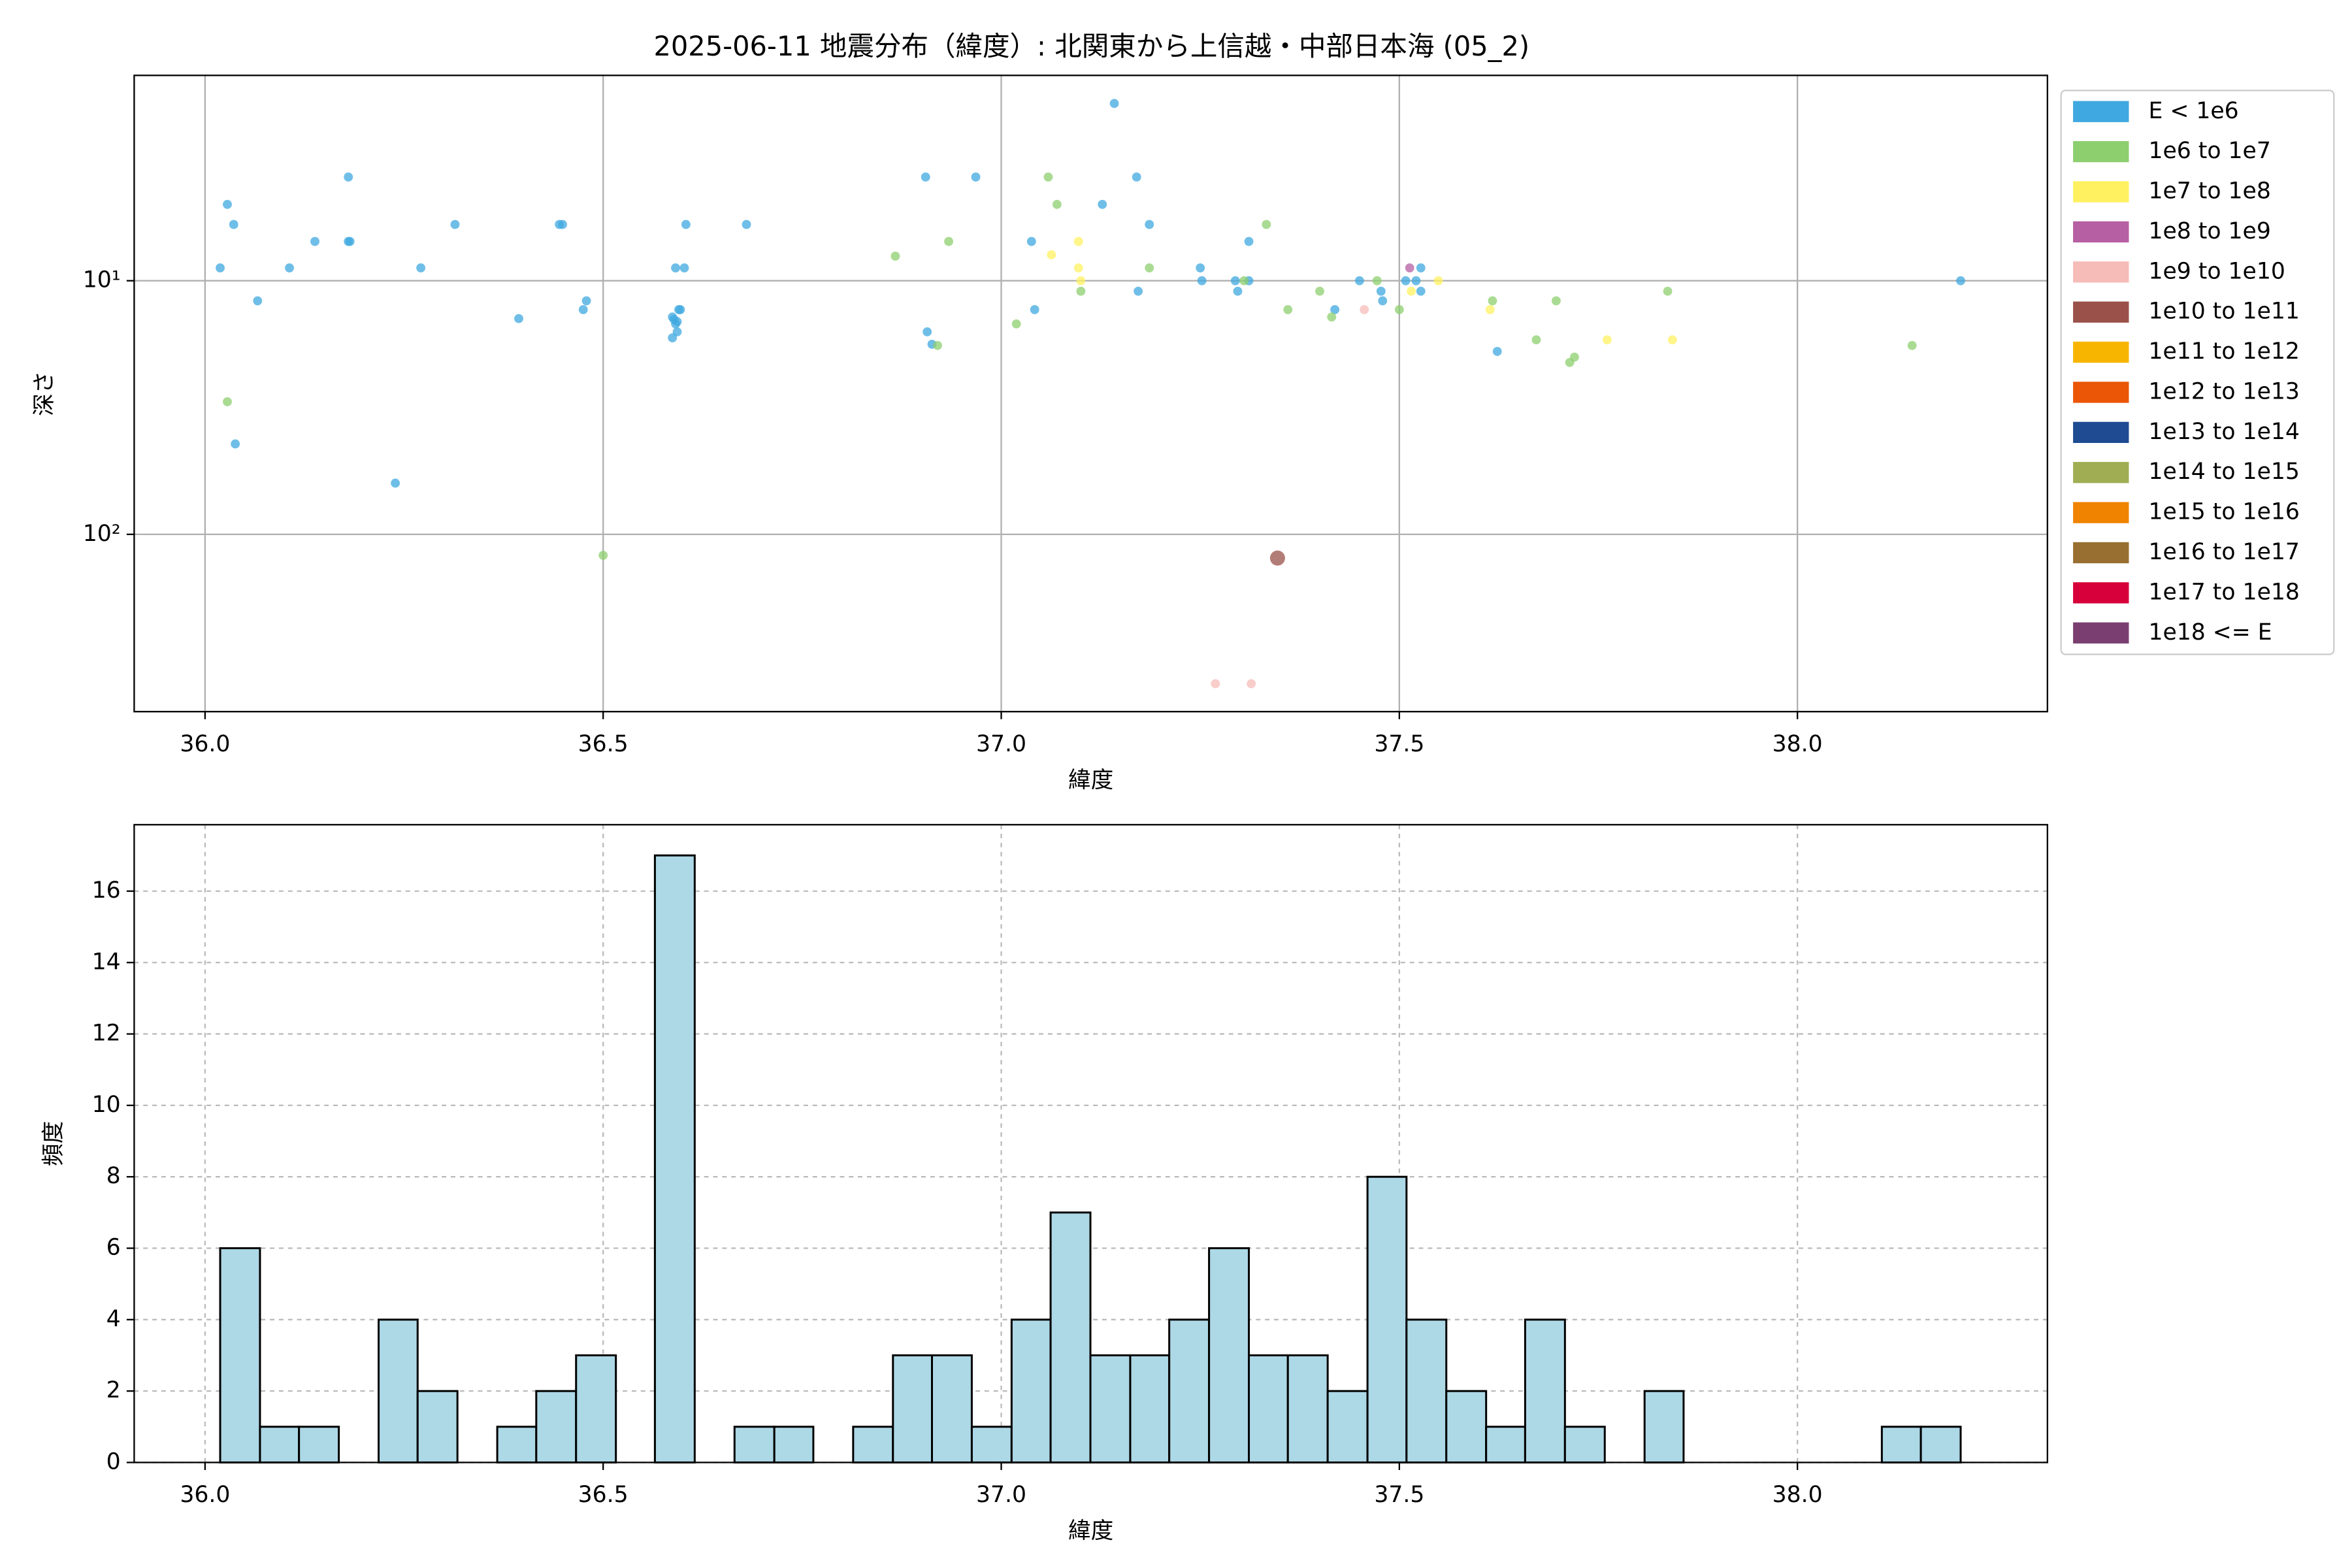 This screenshot has height=1568, width=2352. I want to click on legend-label: 1e12 to 1e13, so click(2223, 391).